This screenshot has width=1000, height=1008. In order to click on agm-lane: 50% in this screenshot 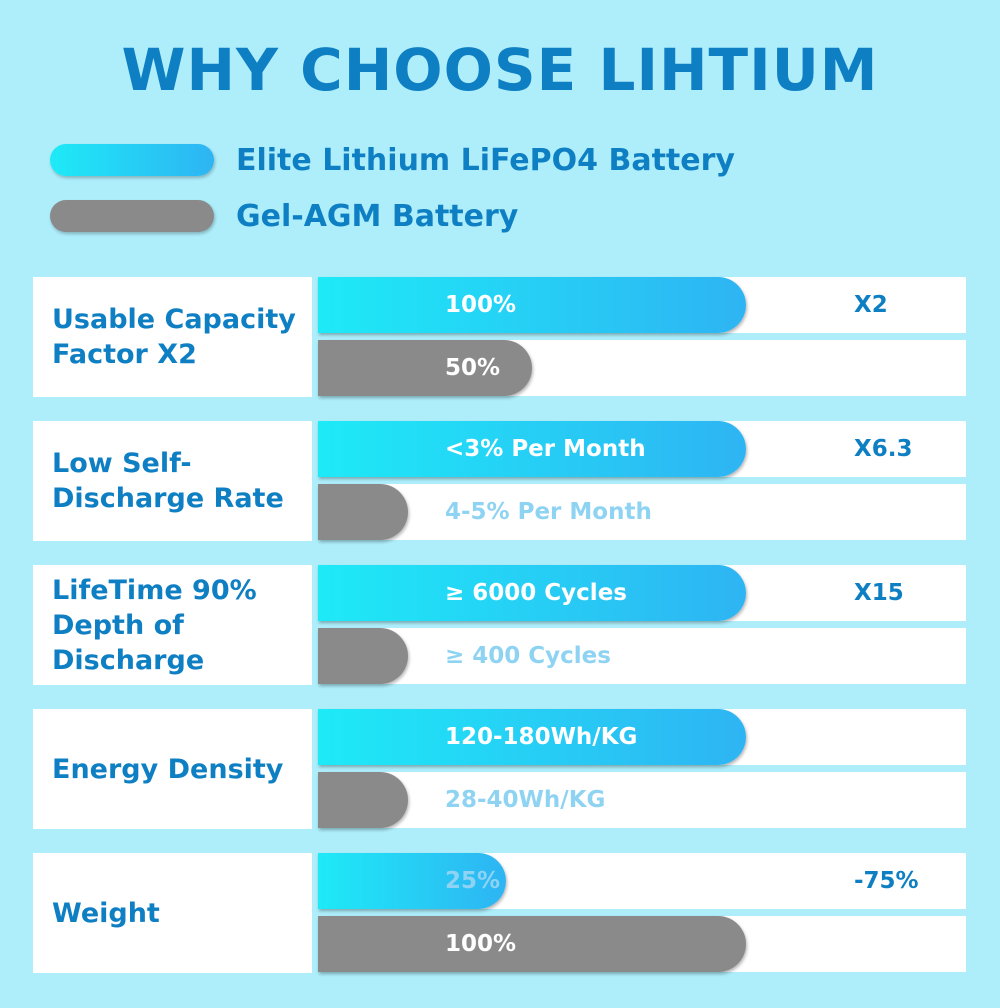, I will do `click(642, 368)`.